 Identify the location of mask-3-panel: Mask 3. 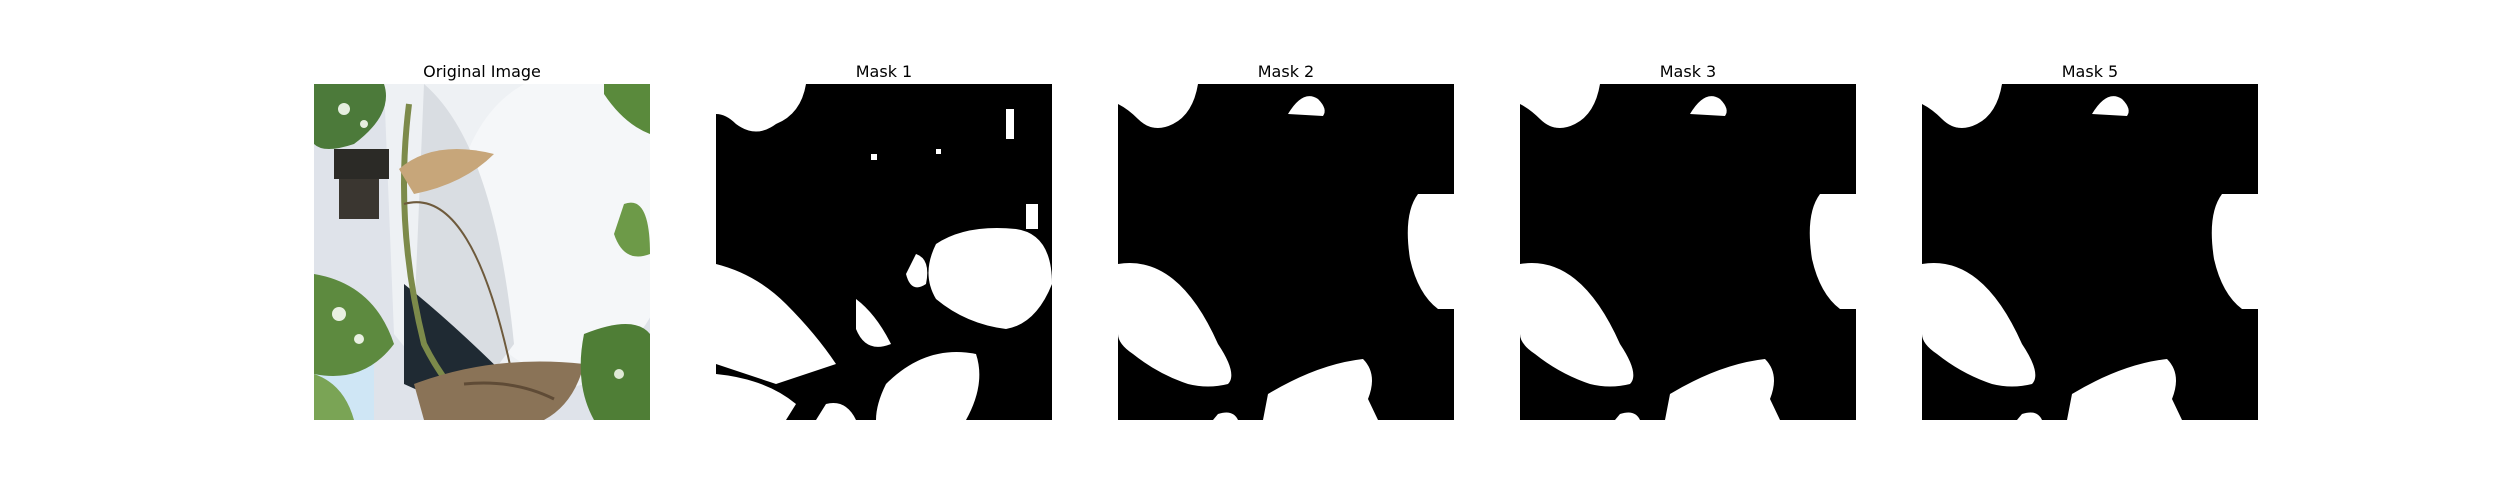
(1688, 240).